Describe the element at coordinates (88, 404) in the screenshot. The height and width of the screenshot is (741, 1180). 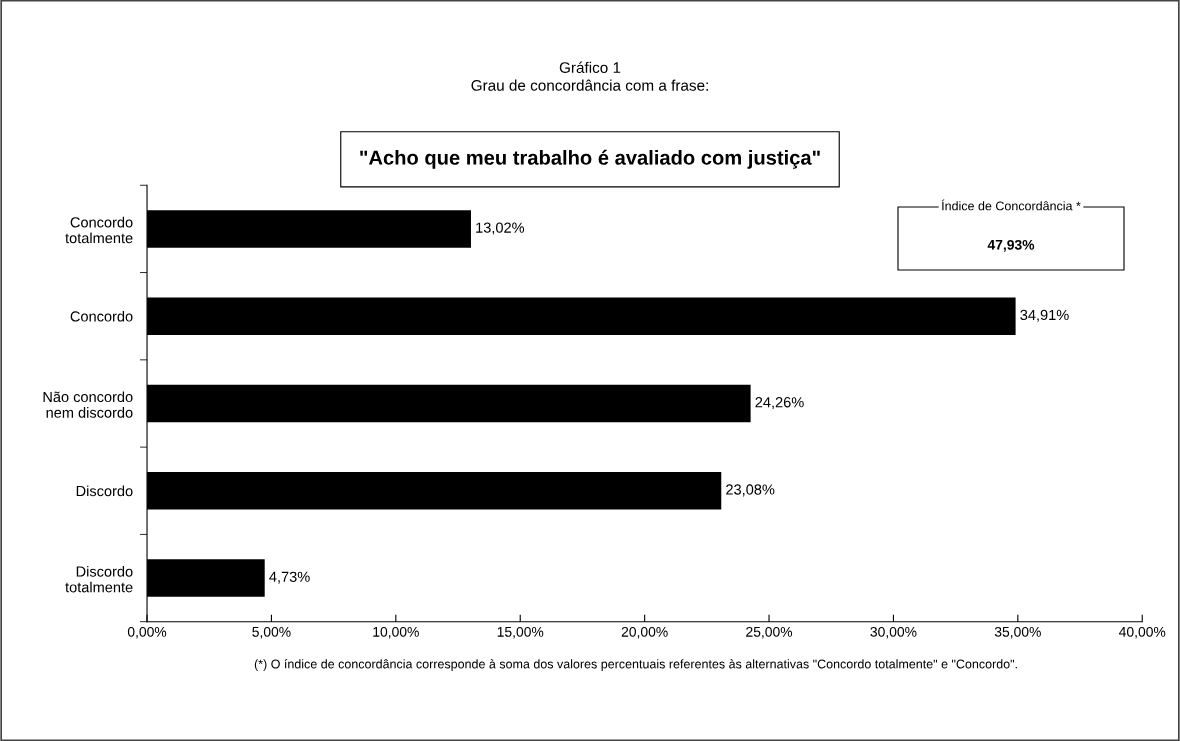
I see `y-tick-label: Não concordo nem discordo` at that location.